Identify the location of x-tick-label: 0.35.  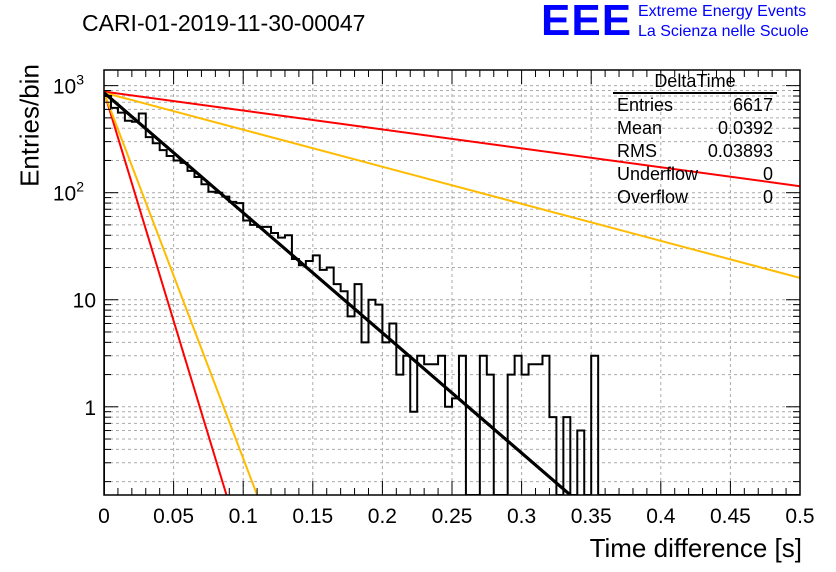
(591, 516).